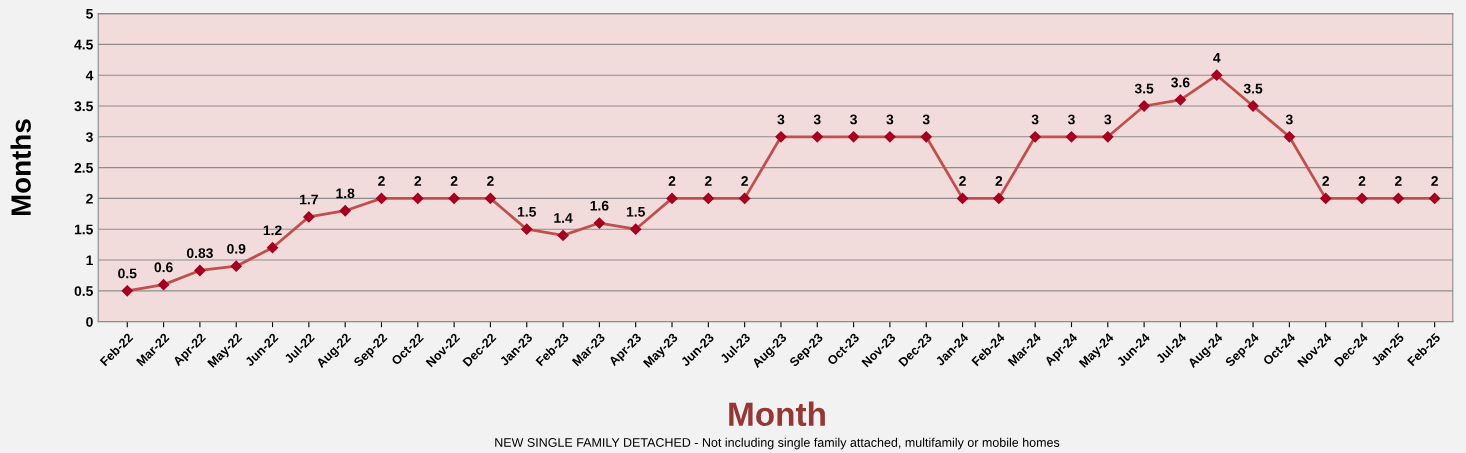 The width and height of the screenshot is (1466, 453). Describe the element at coordinates (199, 253) in the screenshot. I see `data-label: 0.83` at that location.